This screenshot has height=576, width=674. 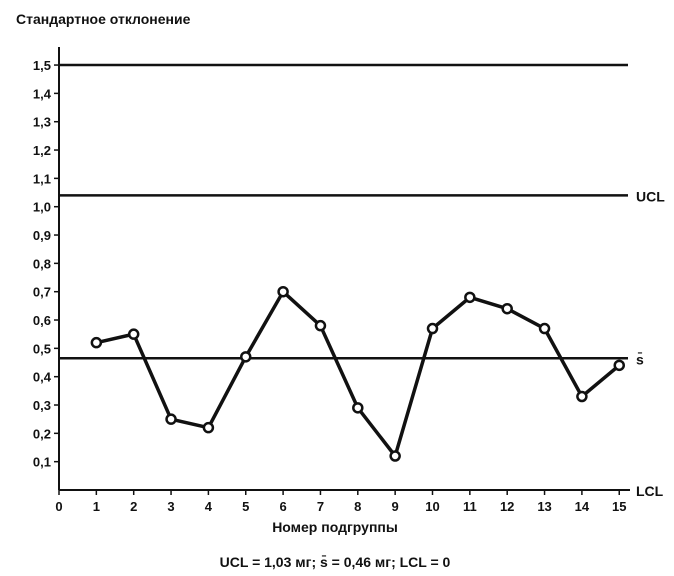 What do you see at coordinates (58, 506) in the screenshot?
I see `x-tick-label: 0` at bounding box center [58, 506].